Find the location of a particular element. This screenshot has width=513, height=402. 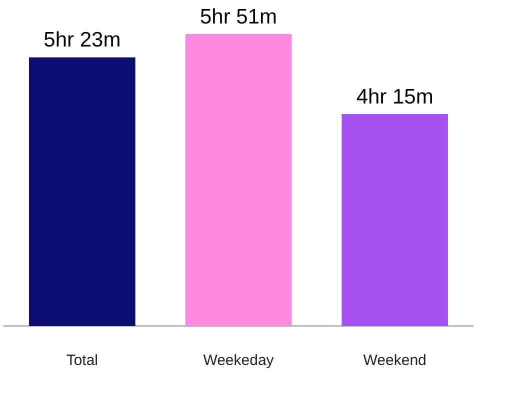

annotation: 4hr 15m is located at coordinates (395, 96).